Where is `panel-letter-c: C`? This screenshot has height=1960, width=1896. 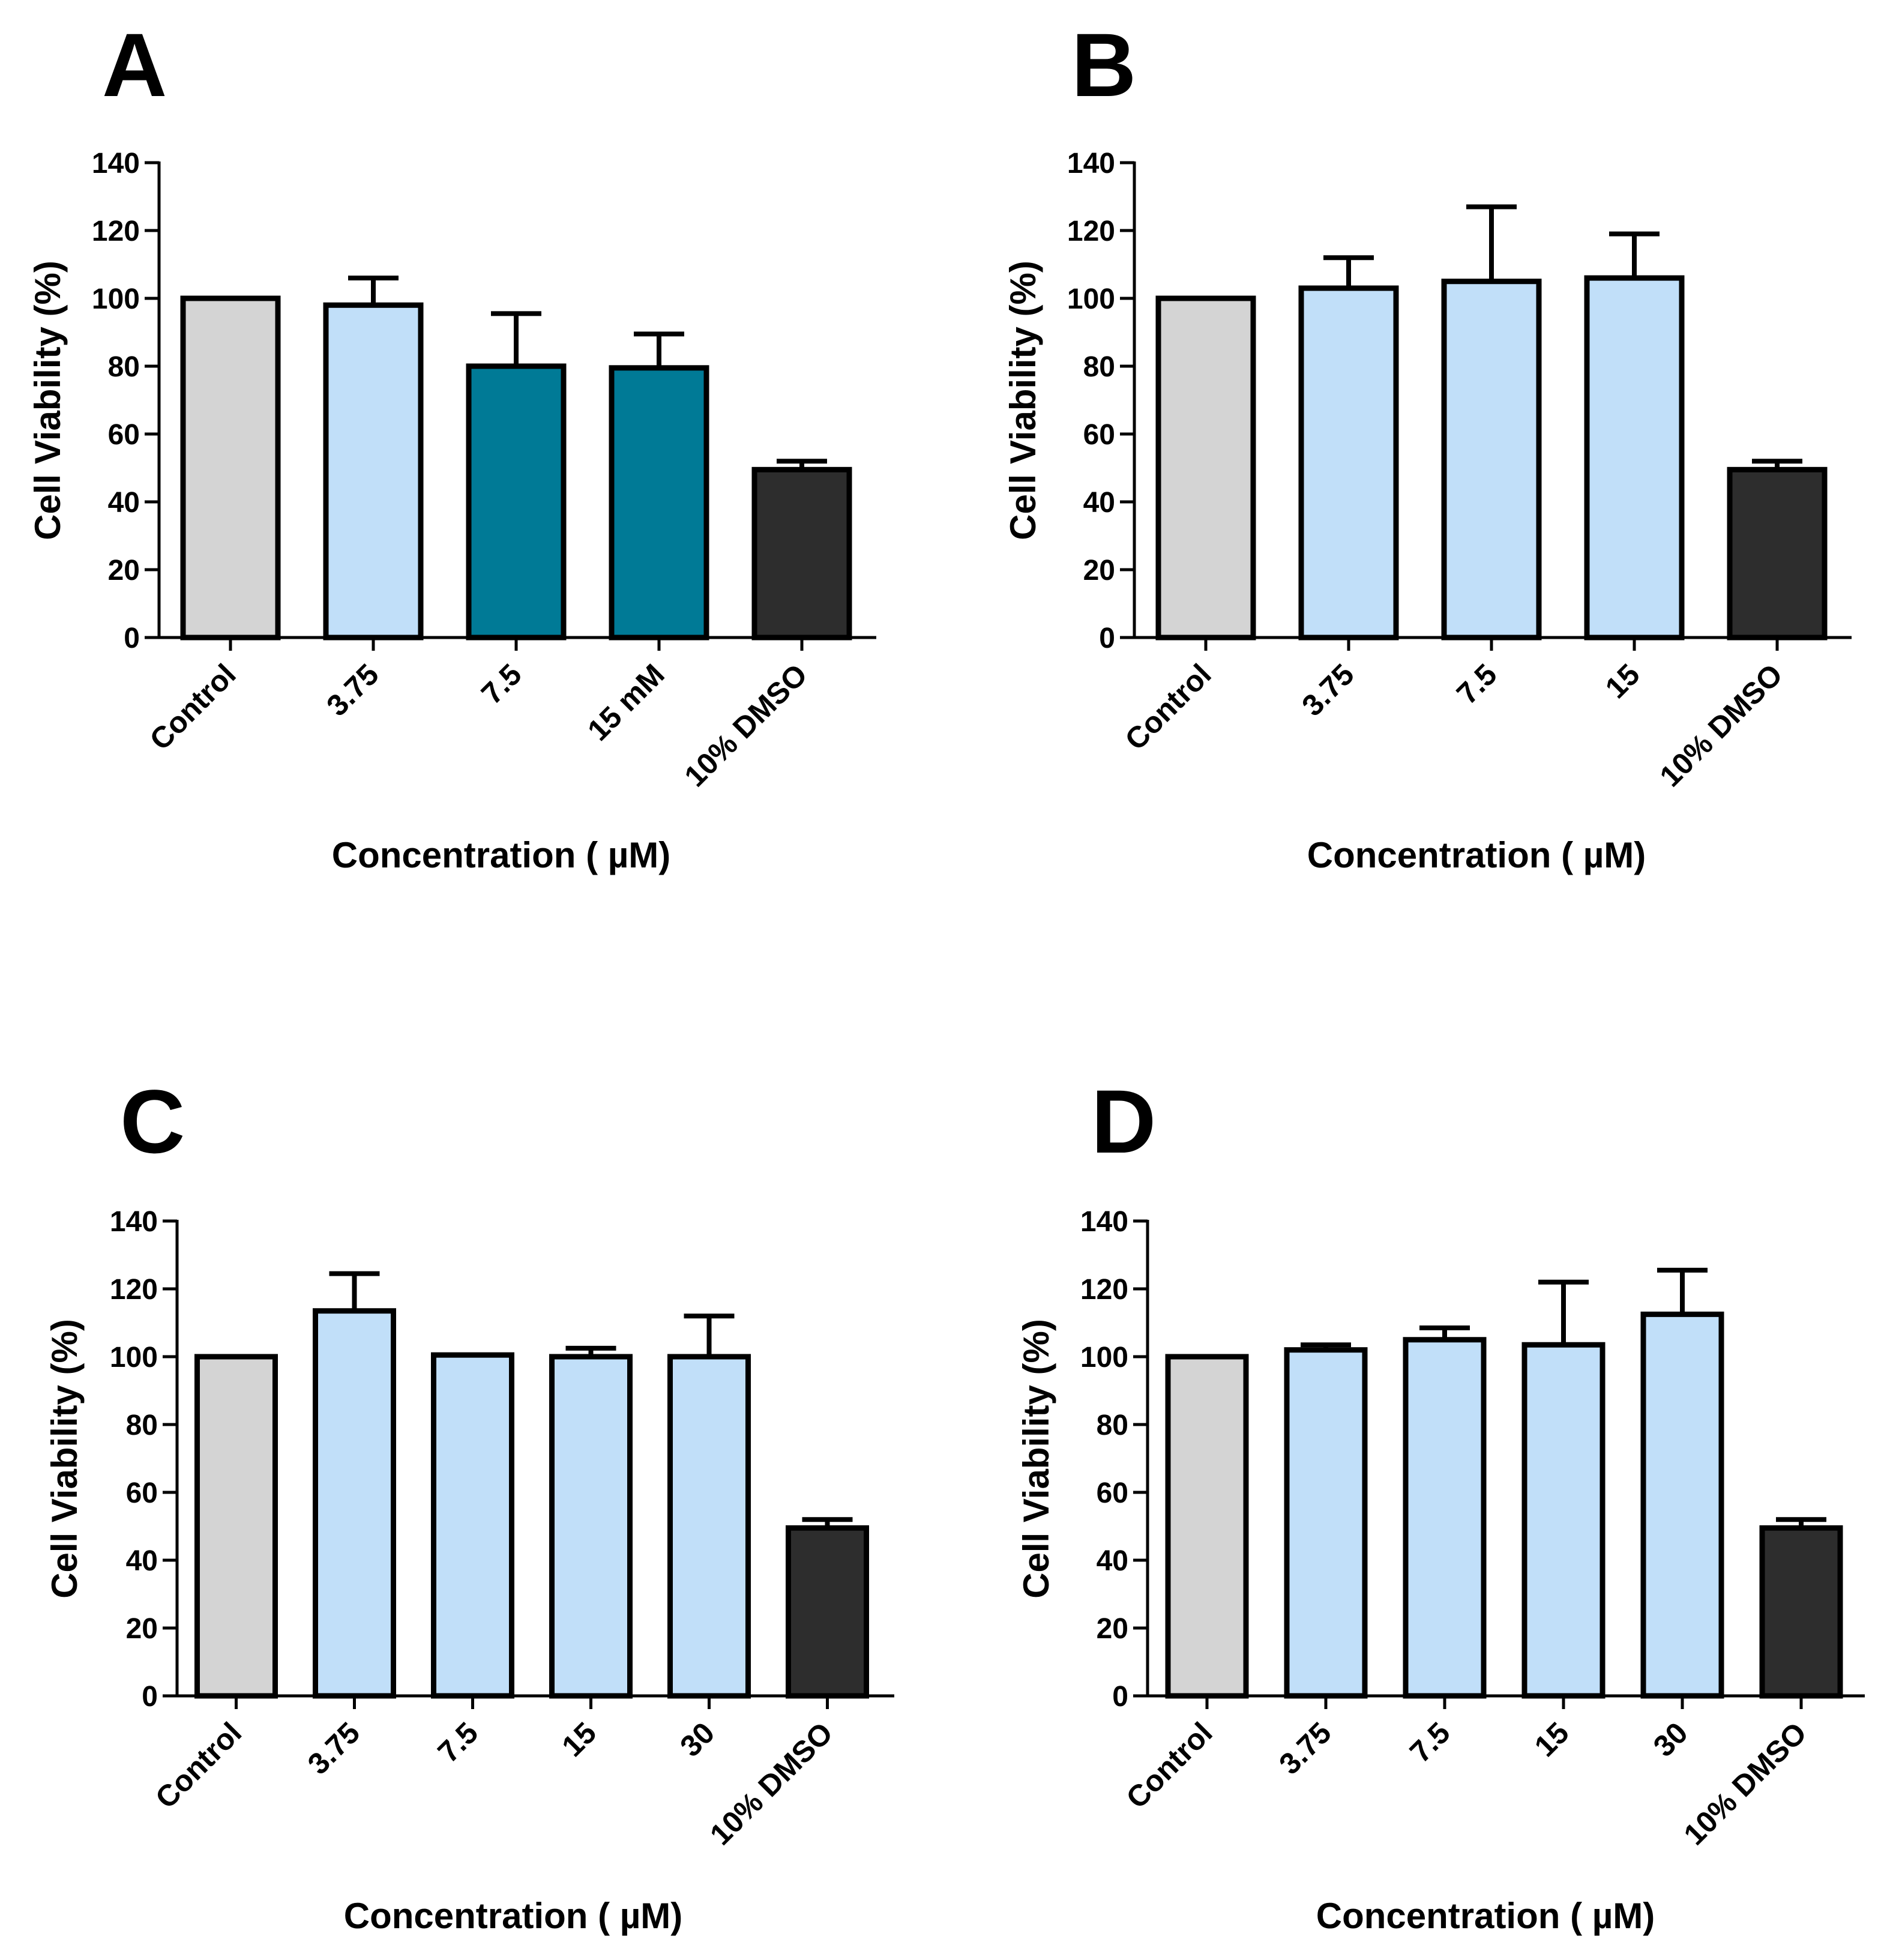 panel-letter-c: C is located at coordinates (153, 1121).